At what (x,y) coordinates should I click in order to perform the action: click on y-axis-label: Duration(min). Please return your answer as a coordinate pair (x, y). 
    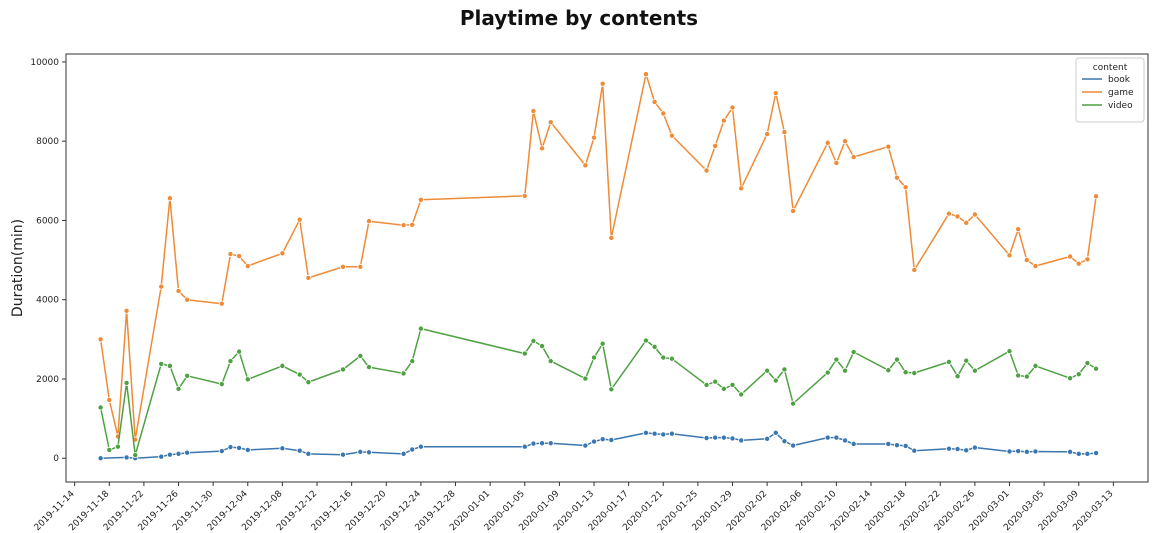
    Looking at the image, I should click on (18, 268).